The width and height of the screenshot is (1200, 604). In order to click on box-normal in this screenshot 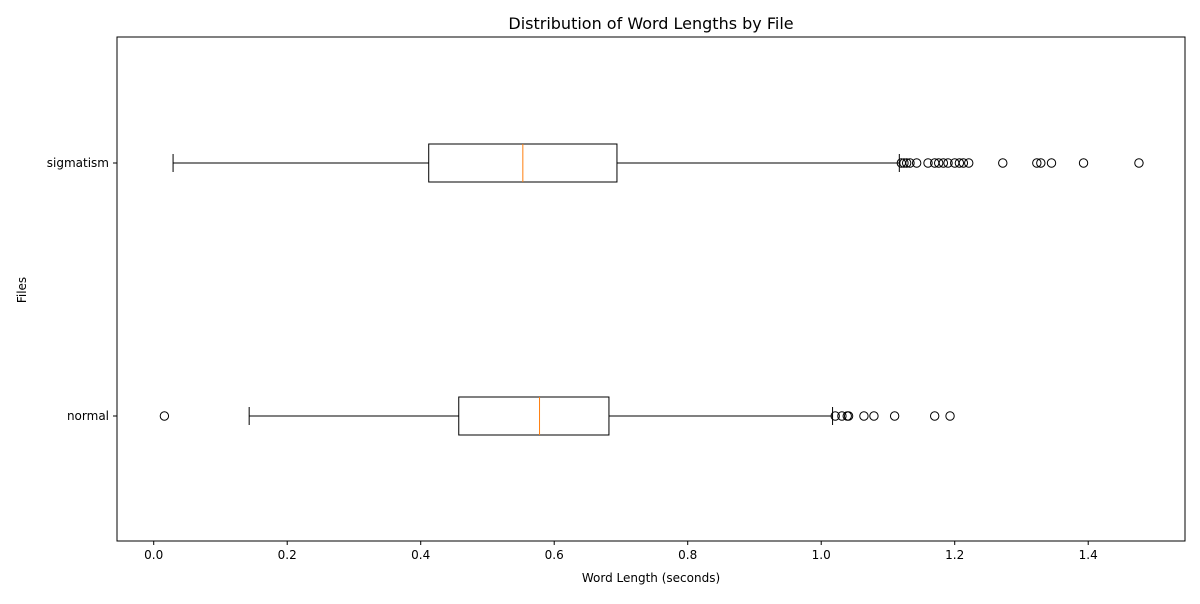, I will do `click(534, 416)`.